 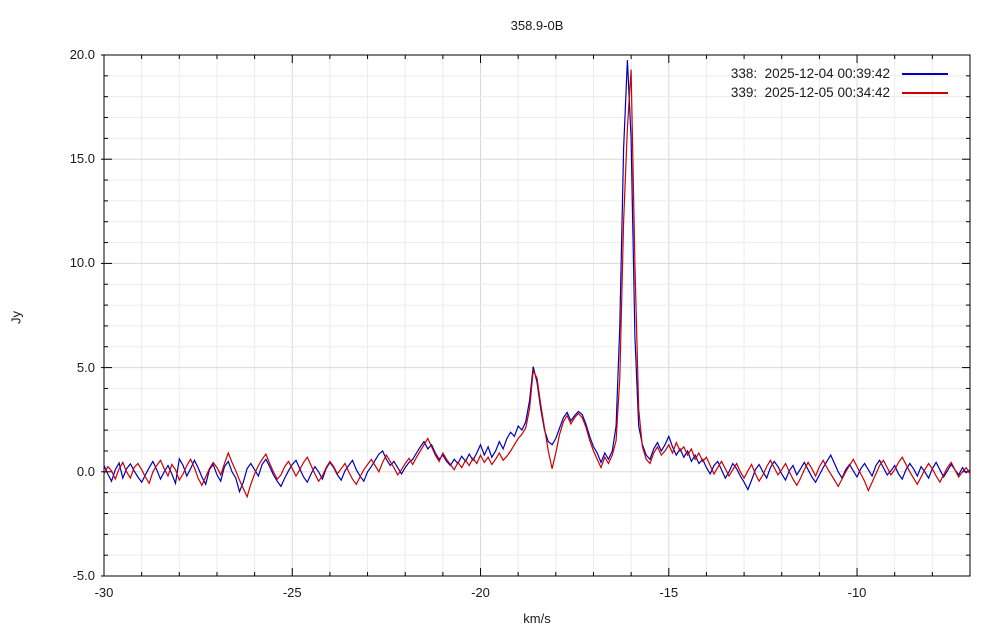 What do you see at coordinates (82, 263) in the screenshot?
I see `y-tick-label: 10.0` at bounding box center [82, 263].